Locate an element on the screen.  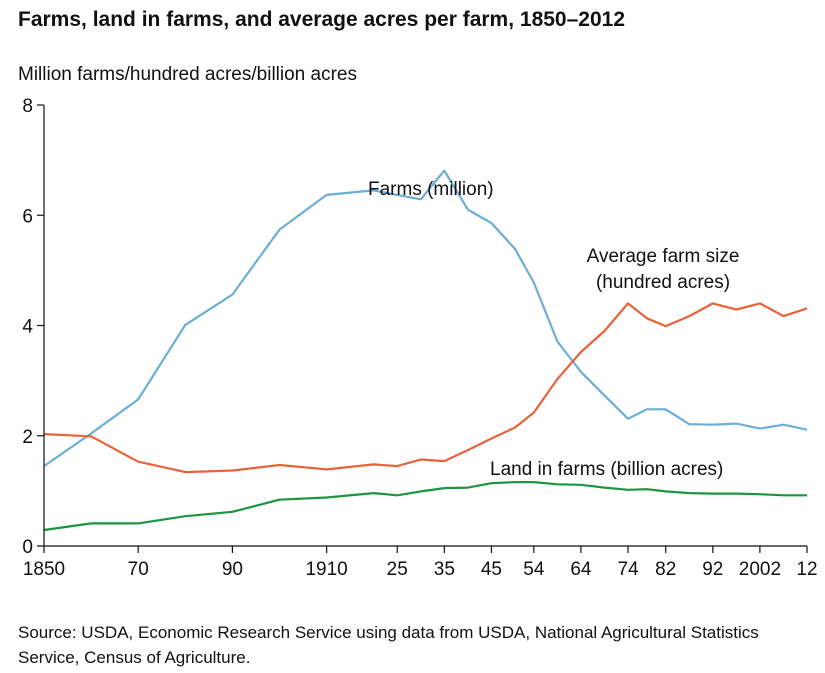
y-tick-label: 6 is located at coordinates (27, 216).